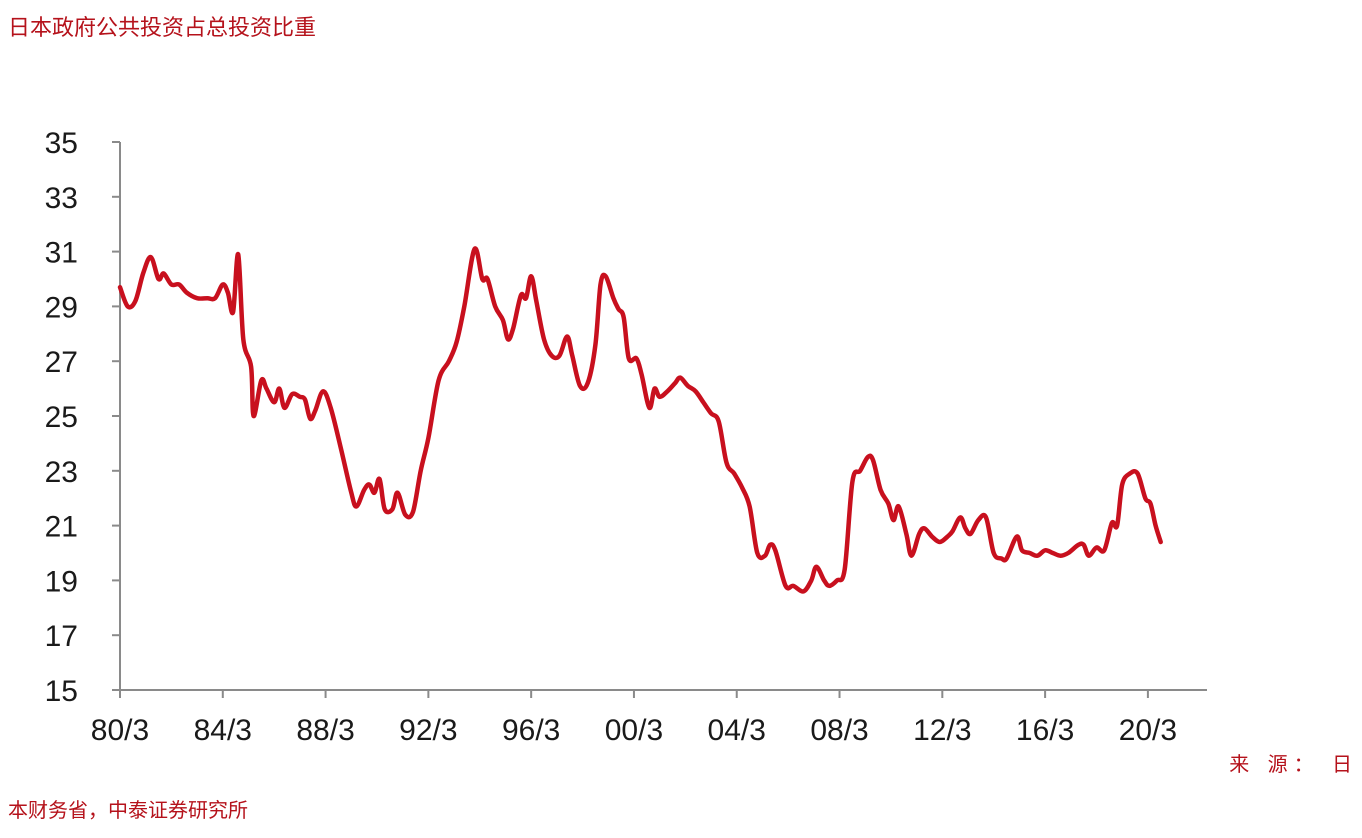 This screenshot has height=838, width=1362. What do you see at coordinates (120, 730) in the screenshot?
I see `x-tick-label: 80/3` at bounding box center [120, 730].